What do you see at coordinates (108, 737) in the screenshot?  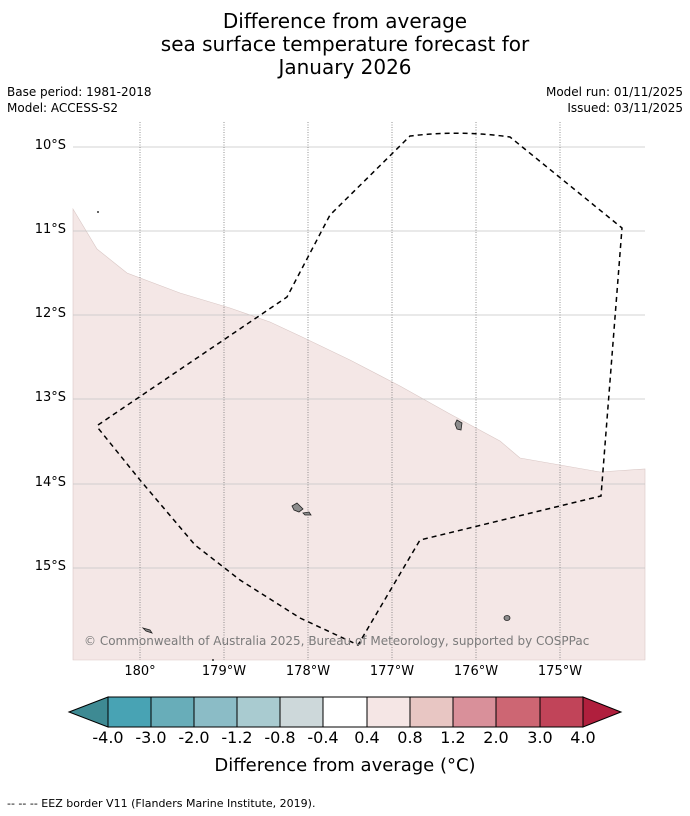 I see `colorbar-tick-label: -4.0` at bounding box center [108, 737].